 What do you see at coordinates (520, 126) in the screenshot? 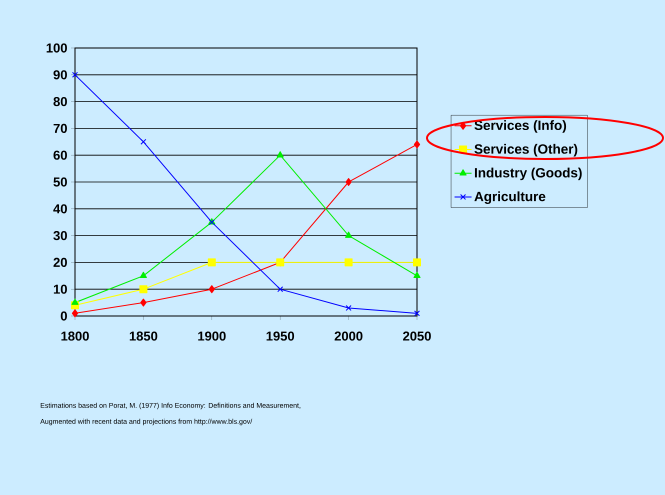
I see `legend-label: Services (Info)` at bounding box center [520, 126].